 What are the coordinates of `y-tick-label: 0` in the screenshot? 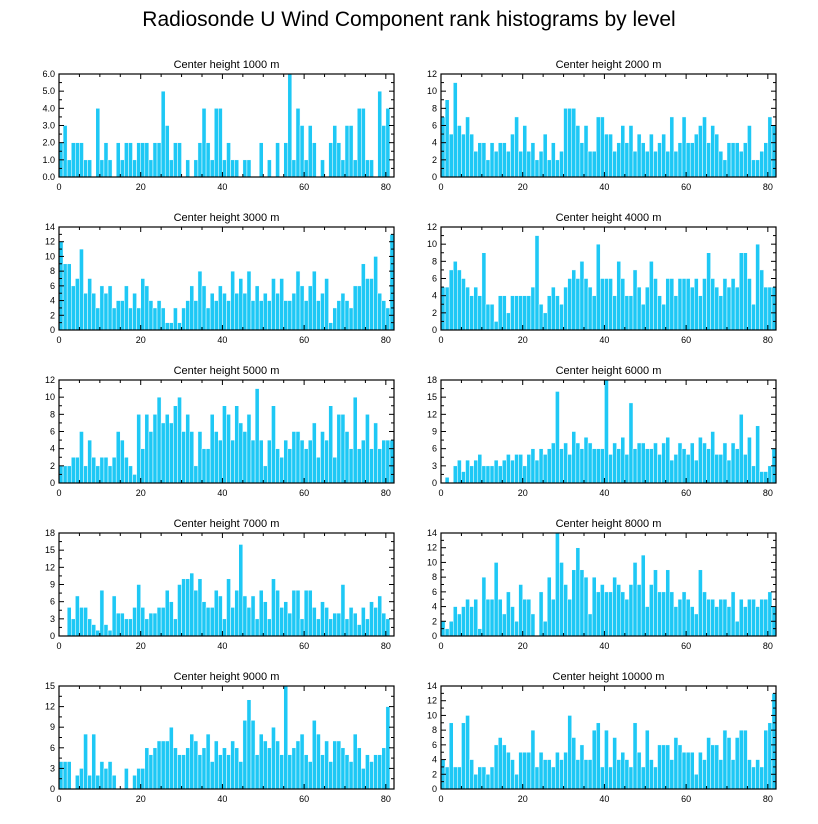 It's located at (434, 483).